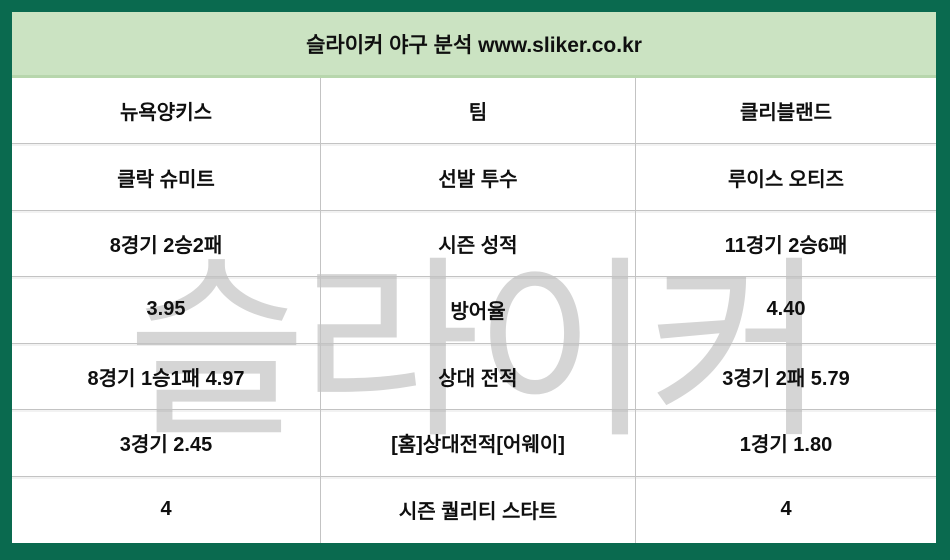  What do you see at coordinates (166, 111) in the screenshot?
I see `home-value-cell: 뉴욕양키스` at bounding box center [166, 111].